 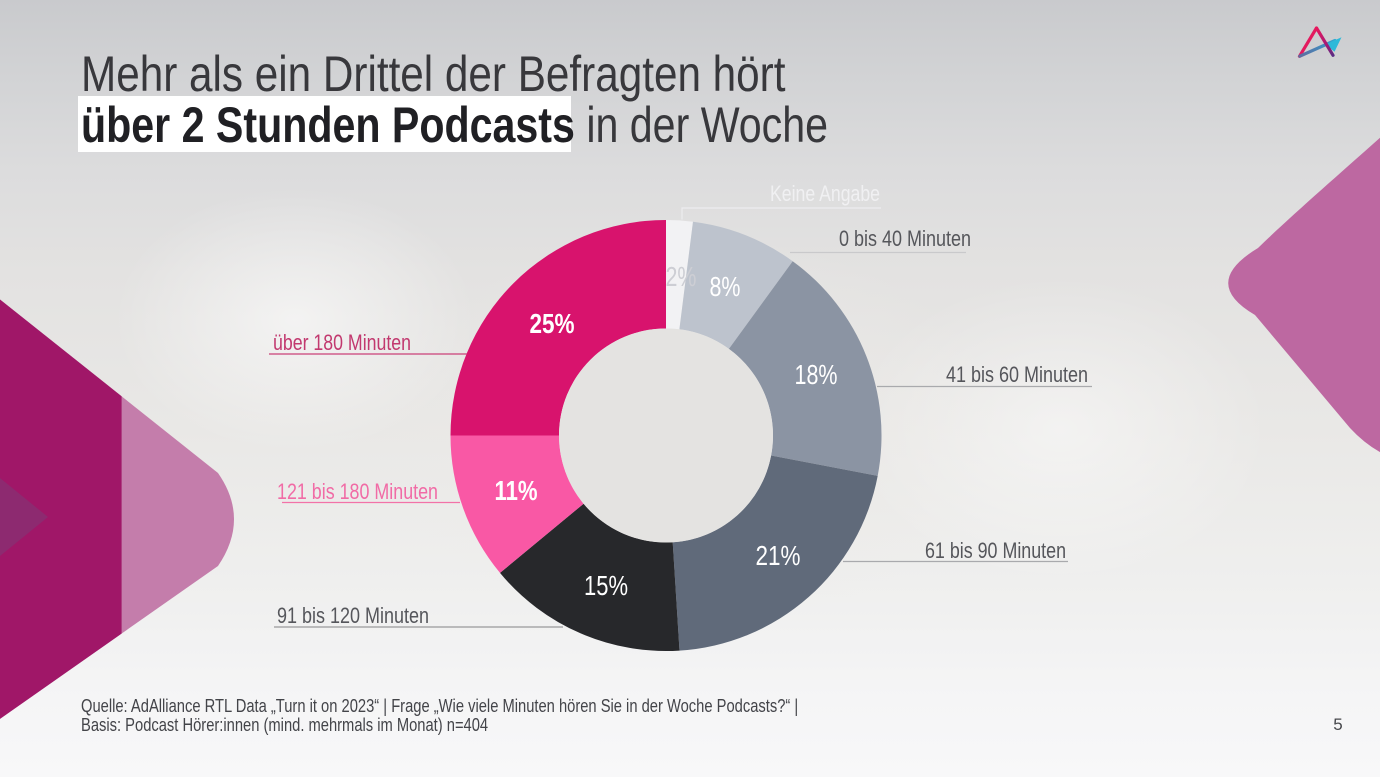 I want to click on svg-text: 91 bis 120 Minuten, so click(x=353, y=615).